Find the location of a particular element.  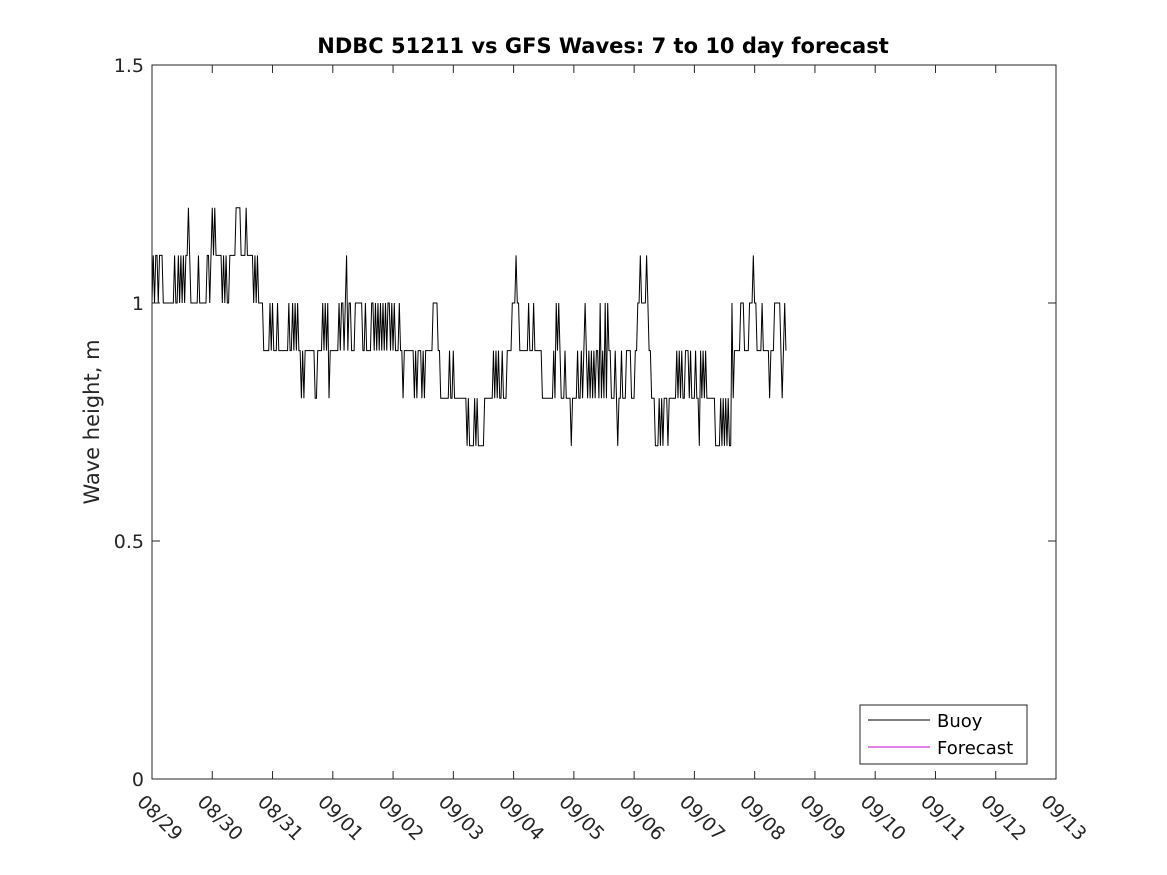

y-axis-label: Wave height, m is located at coordinates (92, 421).